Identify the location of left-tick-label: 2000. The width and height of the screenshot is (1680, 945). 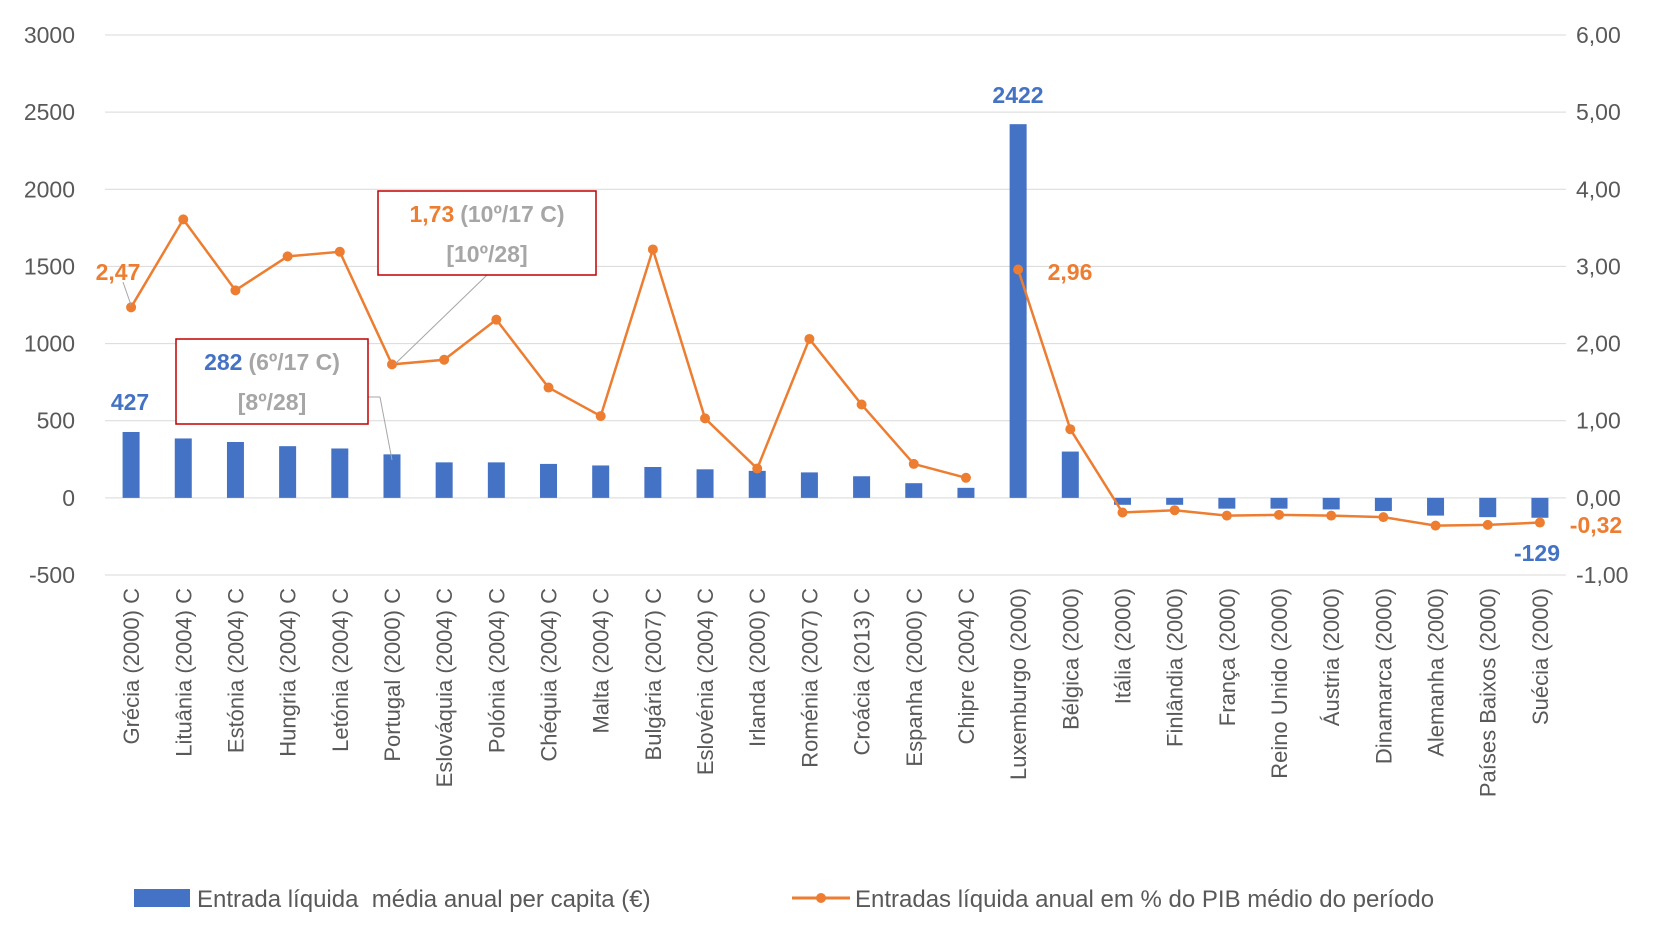
(49, 189).